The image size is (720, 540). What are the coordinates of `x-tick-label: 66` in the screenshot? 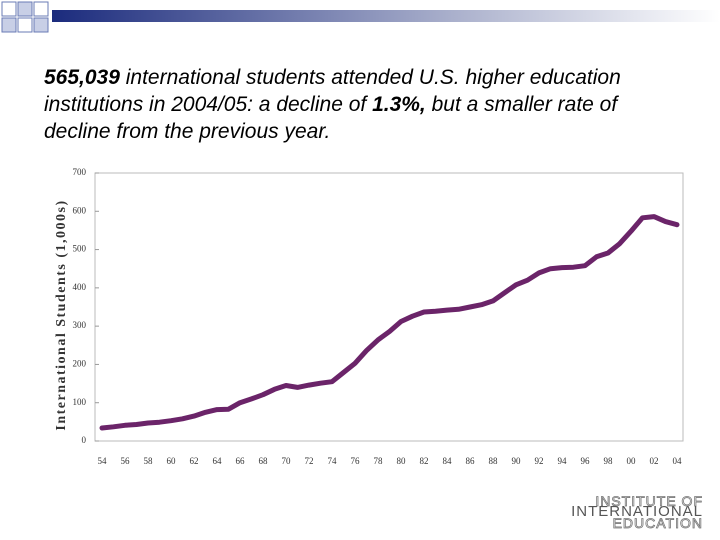 It's located at (241, 461).